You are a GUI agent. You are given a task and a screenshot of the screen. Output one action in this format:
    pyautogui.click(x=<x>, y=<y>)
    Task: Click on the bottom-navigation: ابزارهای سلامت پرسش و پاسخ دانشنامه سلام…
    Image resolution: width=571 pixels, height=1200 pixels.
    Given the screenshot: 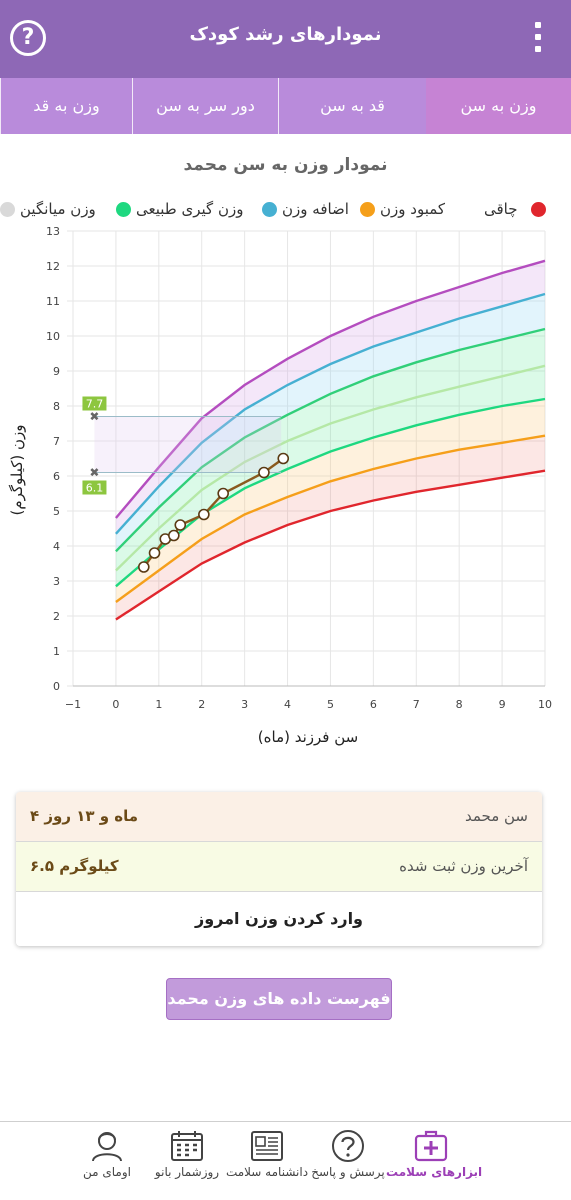 What is the action you would take?
    pyautogui.click(x=285, y=1160)
    